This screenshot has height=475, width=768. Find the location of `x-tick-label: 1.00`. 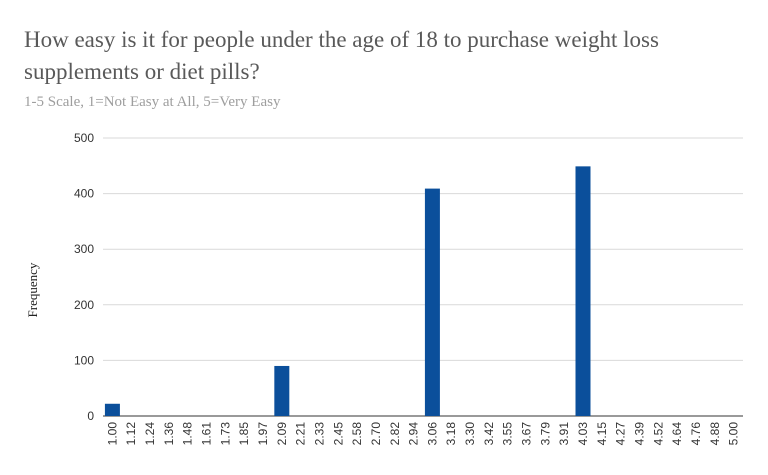

x-tick-label: 1.00 is located at coordinates (112, 434).